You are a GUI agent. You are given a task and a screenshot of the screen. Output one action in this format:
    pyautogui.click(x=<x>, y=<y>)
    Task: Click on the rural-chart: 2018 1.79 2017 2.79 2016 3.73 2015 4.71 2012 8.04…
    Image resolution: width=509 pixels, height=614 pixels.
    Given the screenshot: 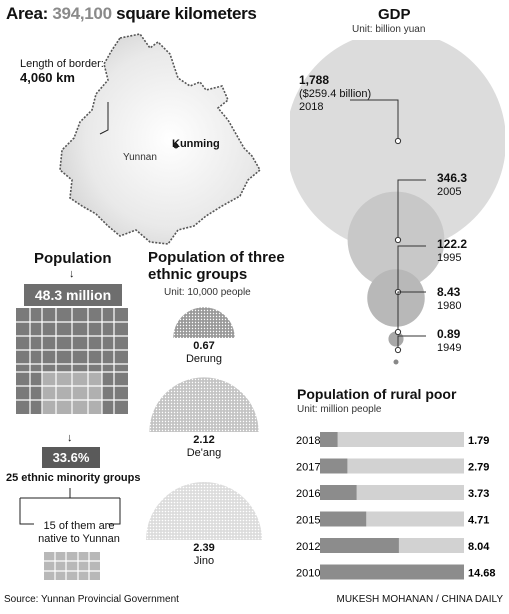 What is the action you would take?
    pyautogui.click(x=396, y=506)
    